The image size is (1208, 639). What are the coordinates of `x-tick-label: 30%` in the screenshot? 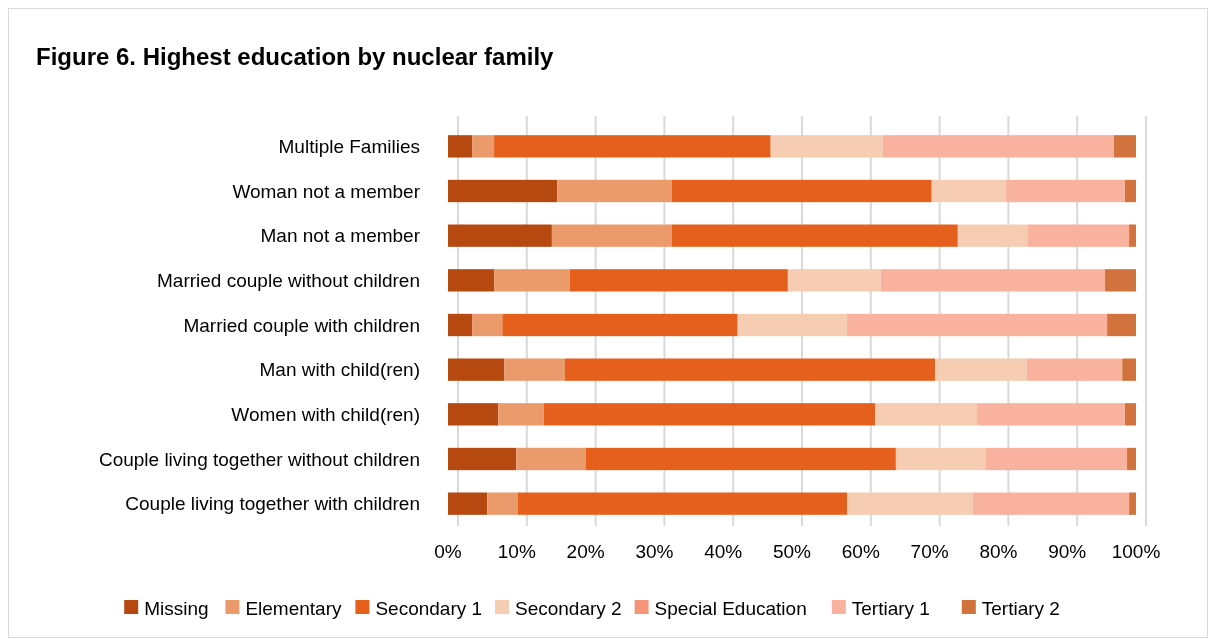 It's located at (654, 551).